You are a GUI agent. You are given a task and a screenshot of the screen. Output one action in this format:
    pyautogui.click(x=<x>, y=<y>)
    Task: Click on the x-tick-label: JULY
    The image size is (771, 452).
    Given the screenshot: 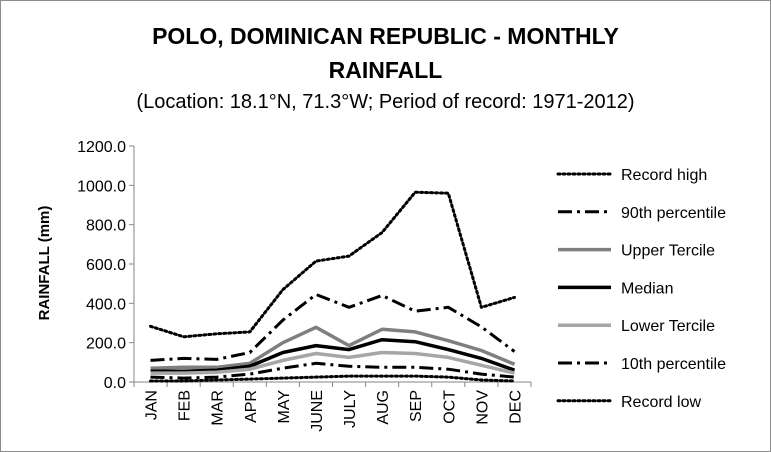 What is the action you would take?
    pyautogui.click(x=350, y=409)
    